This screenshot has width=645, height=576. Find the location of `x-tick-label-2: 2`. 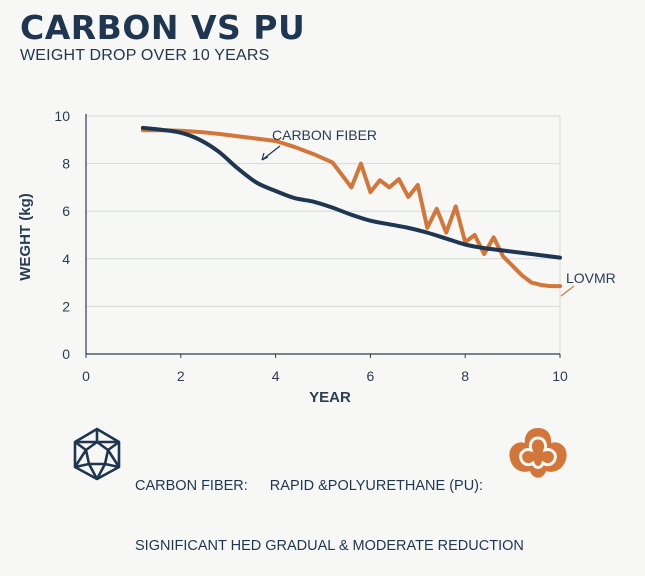

x-tick-label-2: 2 is located at coordinates (181, 376).